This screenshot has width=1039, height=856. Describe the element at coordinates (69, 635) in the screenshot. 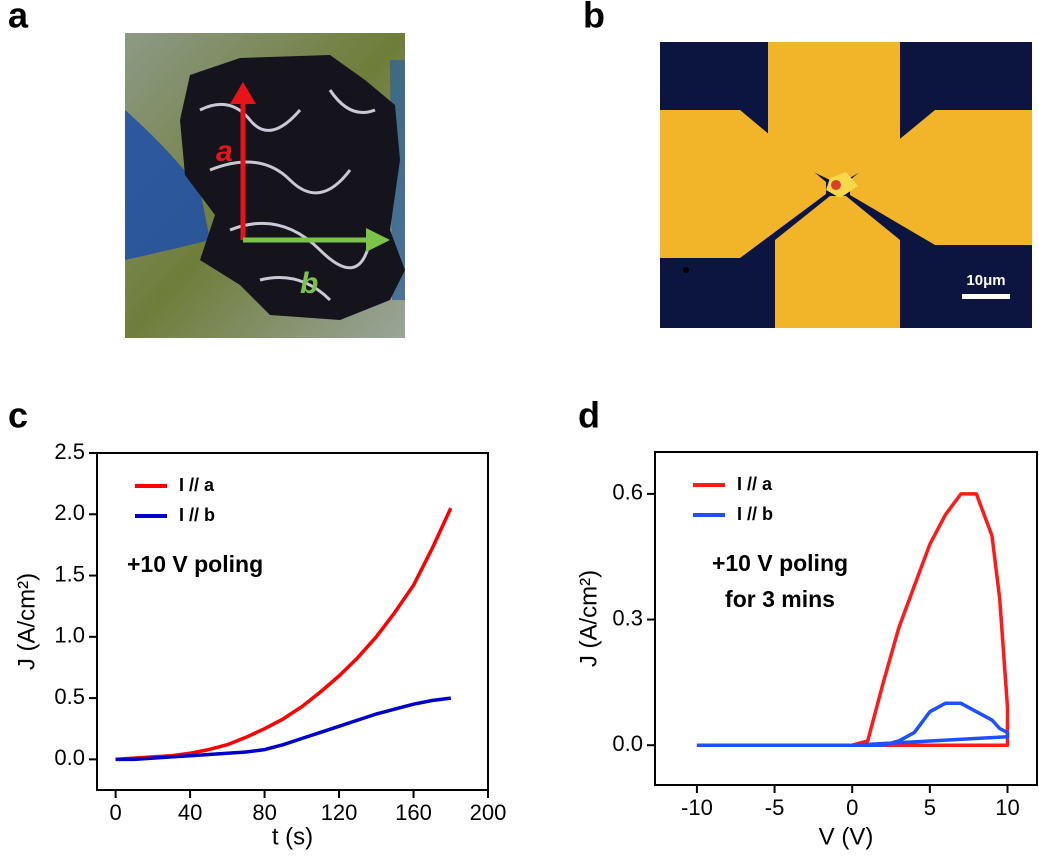

I see `y-tick-label: 1.0` at that location.